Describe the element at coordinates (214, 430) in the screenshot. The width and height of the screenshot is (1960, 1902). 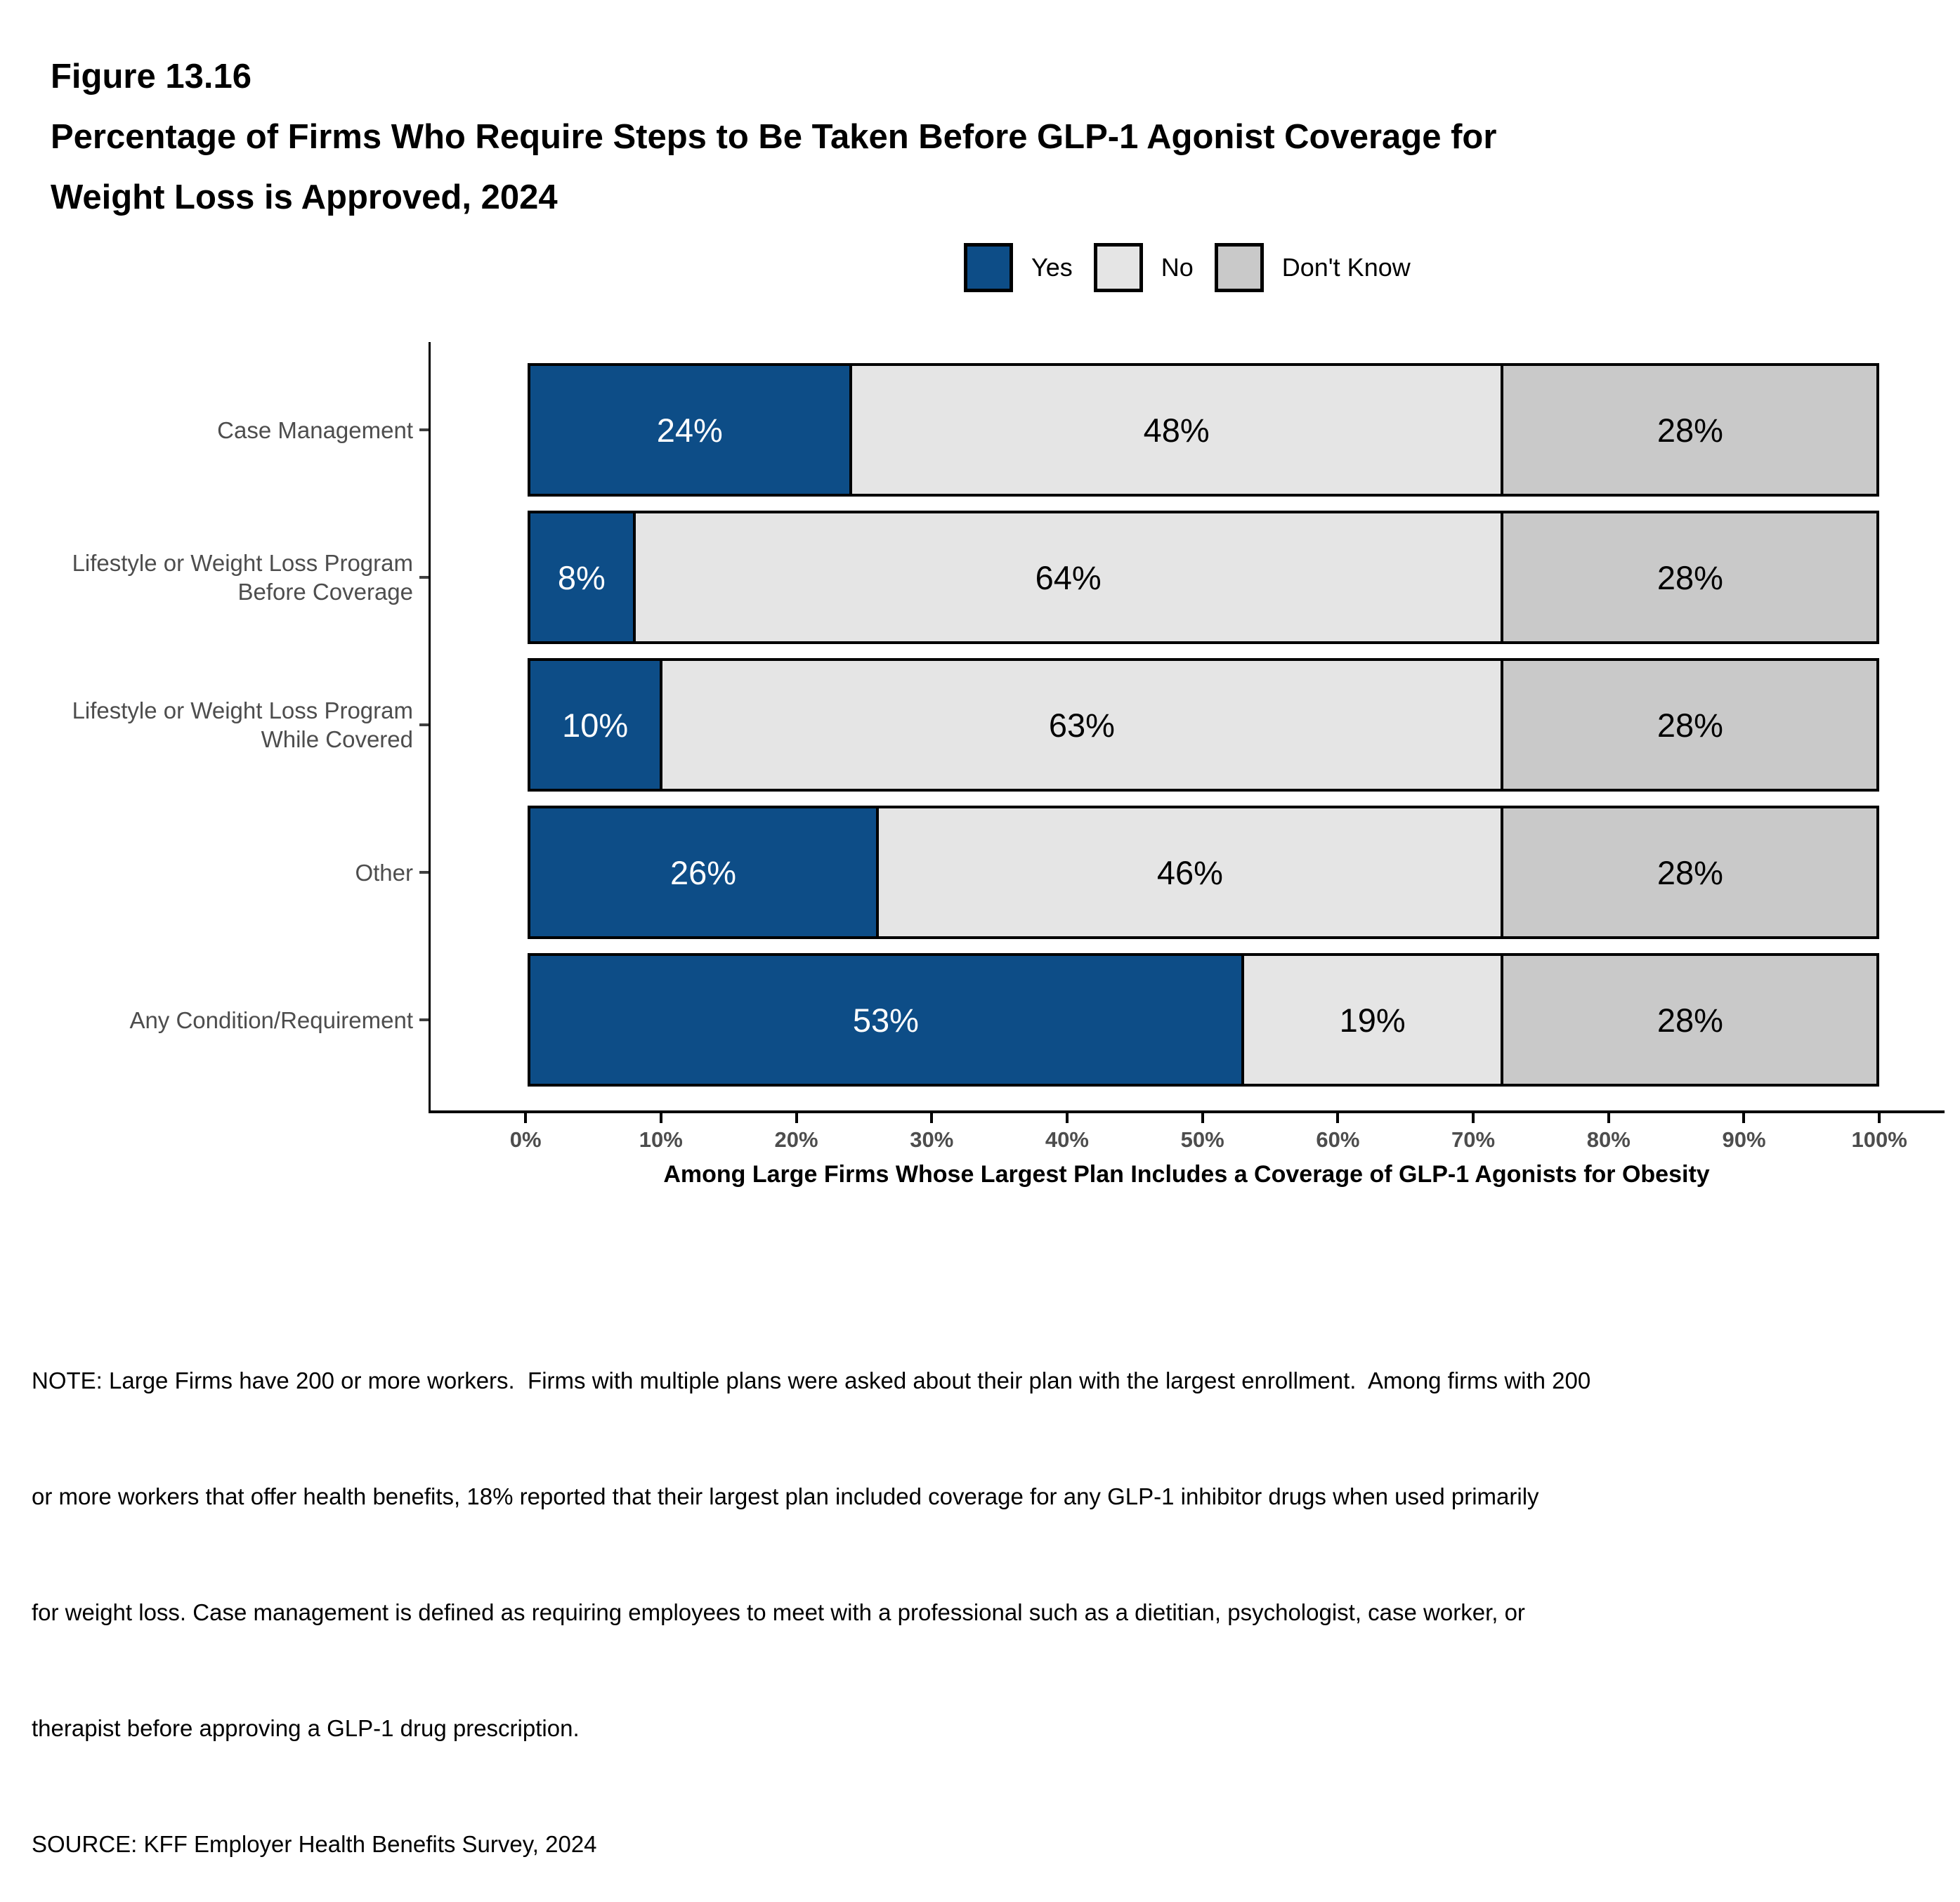
I see `y-axis-label-row: Case Management` at that location.